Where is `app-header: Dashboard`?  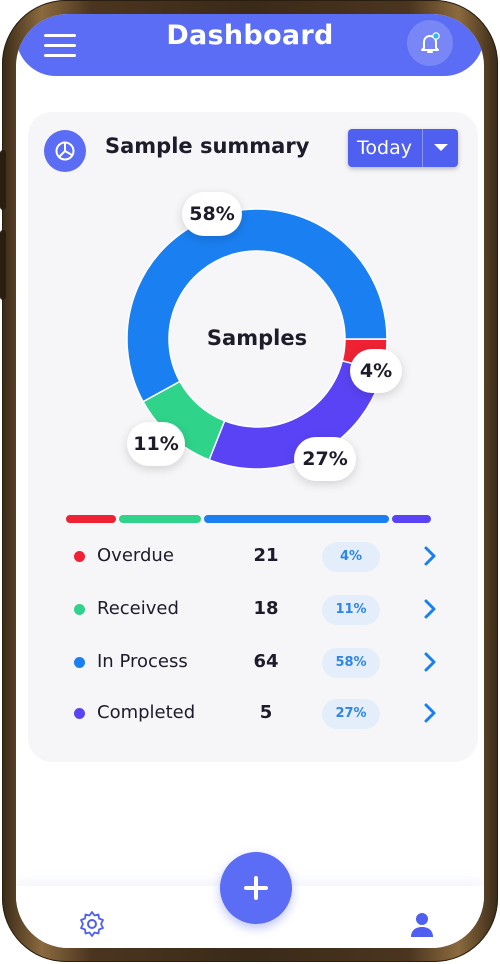 app-header: Dashboard is located at coordinates (250, 45).